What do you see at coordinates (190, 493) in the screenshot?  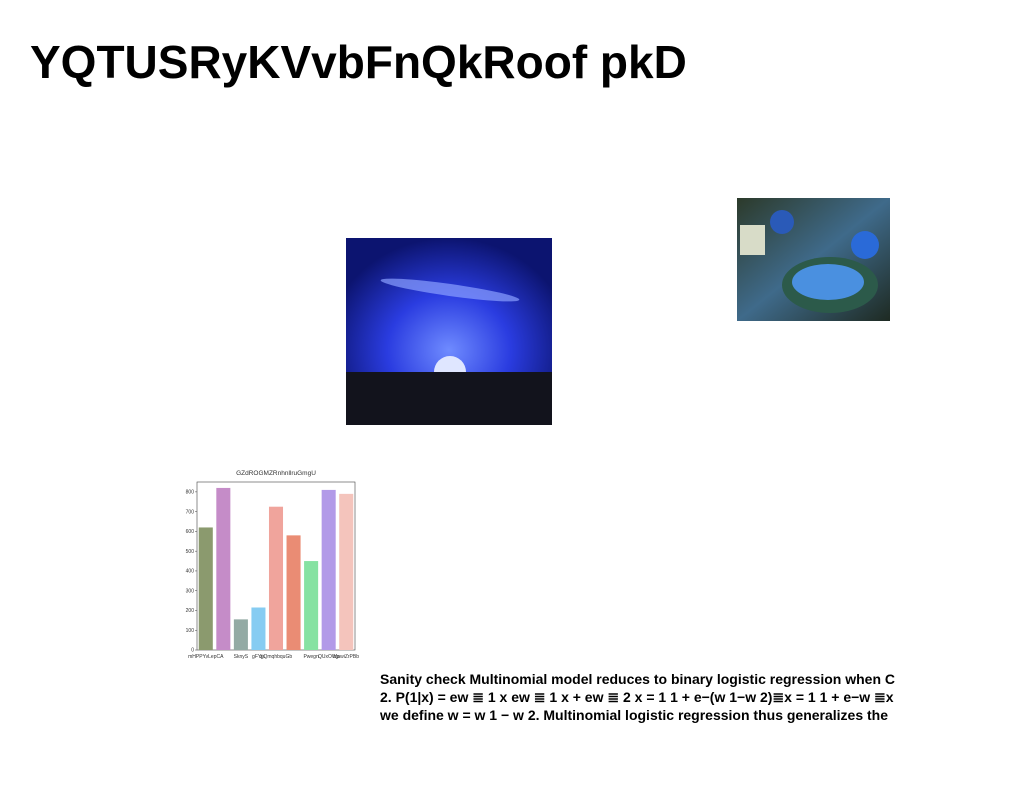 I see `y-tick-label: 800` at bounding box center [190, 493].